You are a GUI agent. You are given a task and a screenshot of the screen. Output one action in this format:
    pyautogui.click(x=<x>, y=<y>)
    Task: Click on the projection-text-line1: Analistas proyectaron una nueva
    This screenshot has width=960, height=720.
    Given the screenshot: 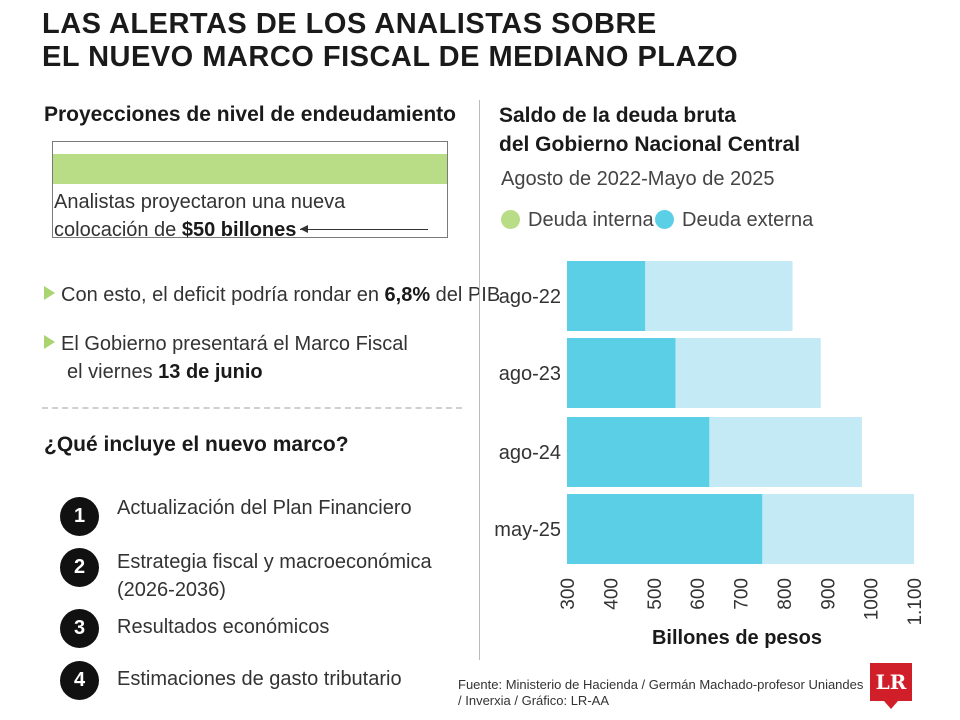 What is the action you would take?
    pyautogui.click(x=200, y=202)
    